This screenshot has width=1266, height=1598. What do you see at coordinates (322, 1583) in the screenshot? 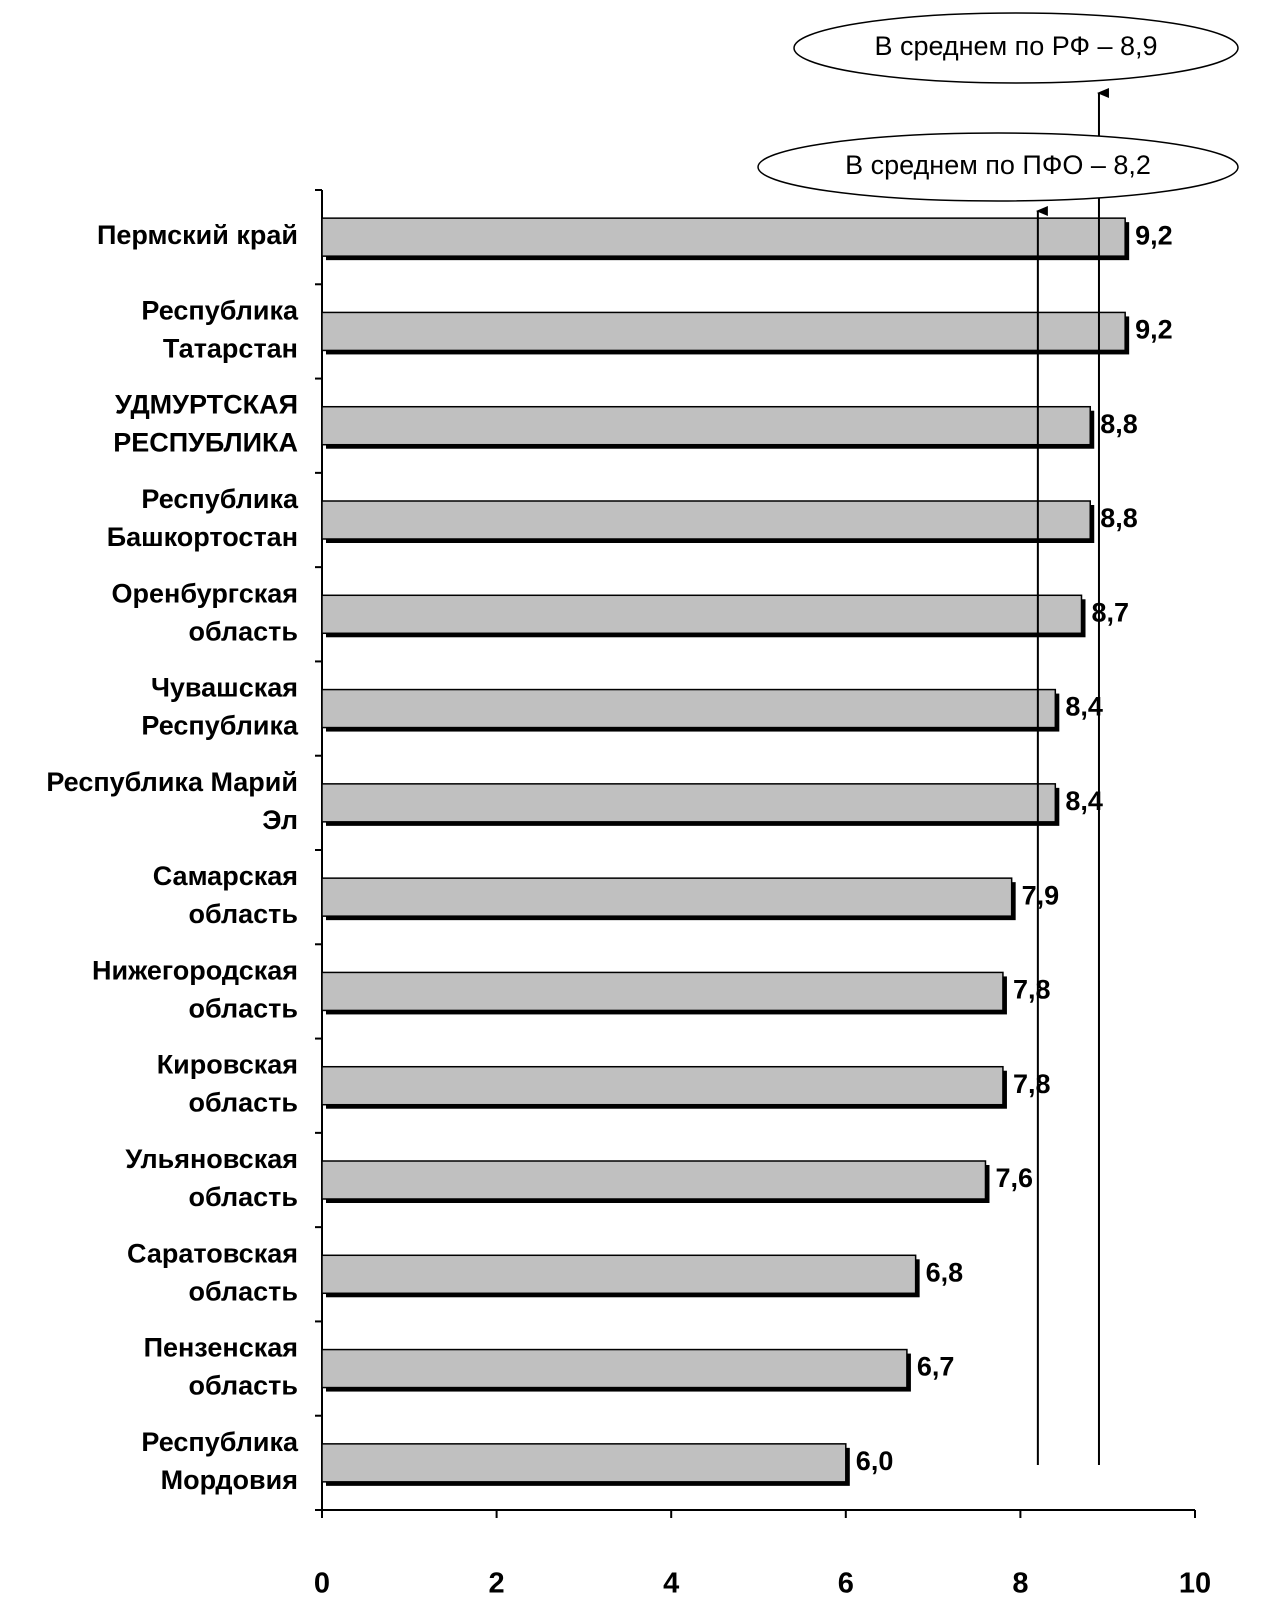
I see `x-tick-label: 0` at bounding box center [322, 1583].